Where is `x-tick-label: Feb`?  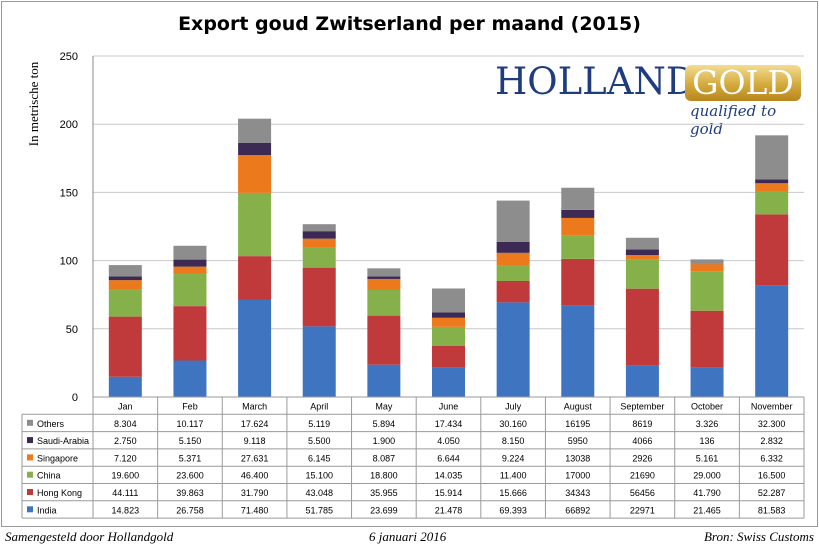
x-tick-label: Feb is located at coordinates (190, 407).